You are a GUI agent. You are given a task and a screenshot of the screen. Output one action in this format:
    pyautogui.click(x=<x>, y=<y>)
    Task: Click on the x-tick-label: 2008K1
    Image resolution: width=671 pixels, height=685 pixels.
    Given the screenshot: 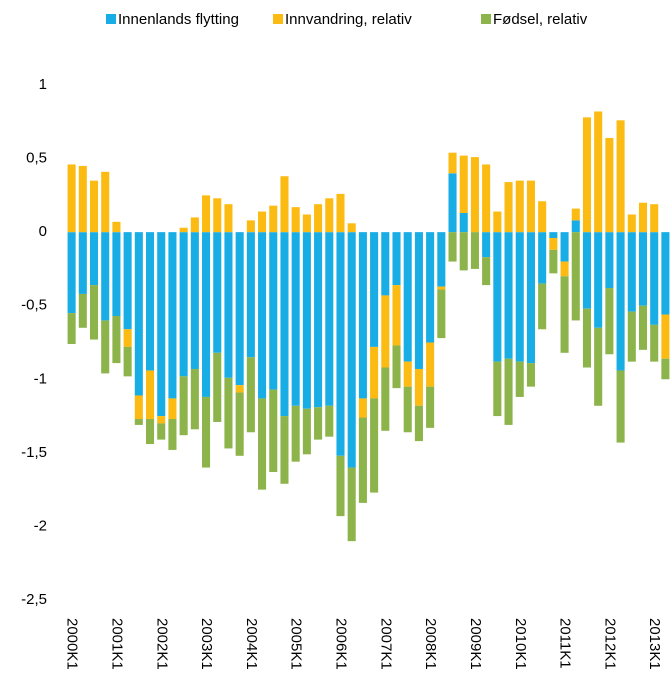 What is the action you would take?
    pyautogui.click(x=430, y=644)
    